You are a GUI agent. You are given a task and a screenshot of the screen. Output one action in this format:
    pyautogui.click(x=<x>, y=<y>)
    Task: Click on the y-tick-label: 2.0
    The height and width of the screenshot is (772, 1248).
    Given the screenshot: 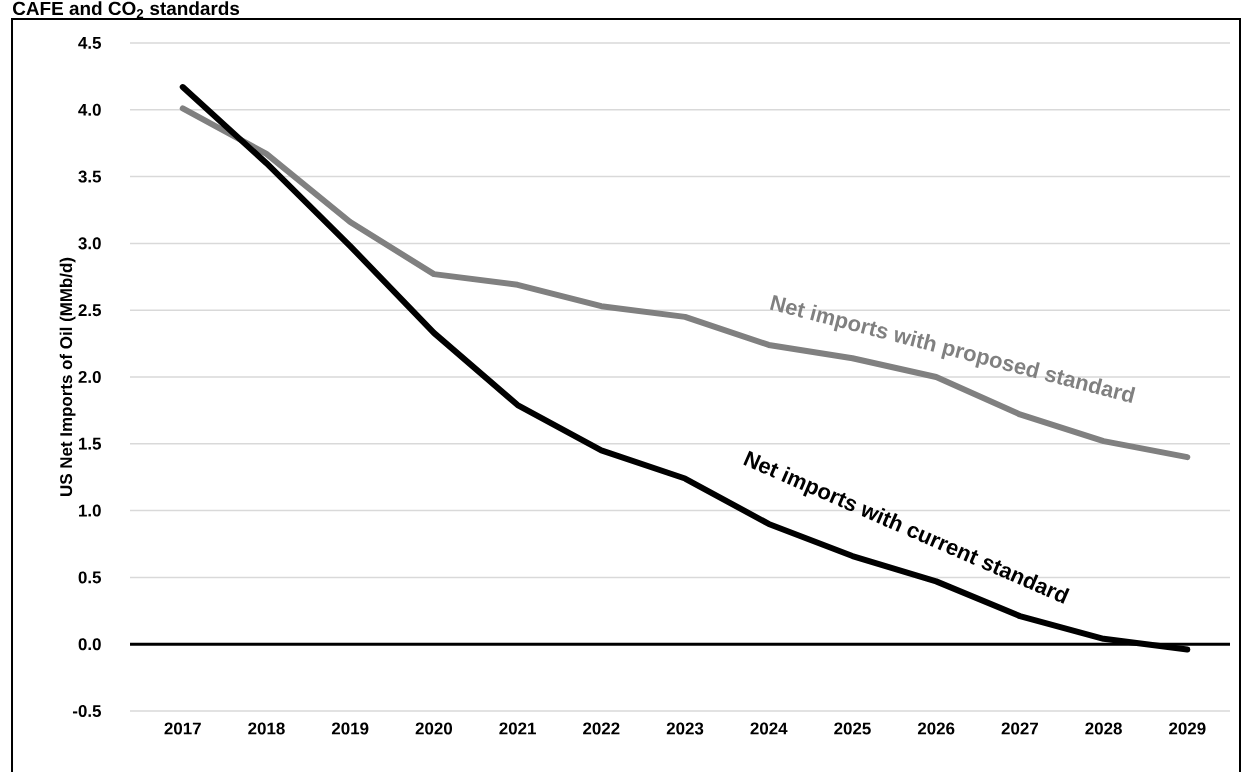 What is the action you would take?
    pyautogui.click(x=89, y=376)
    